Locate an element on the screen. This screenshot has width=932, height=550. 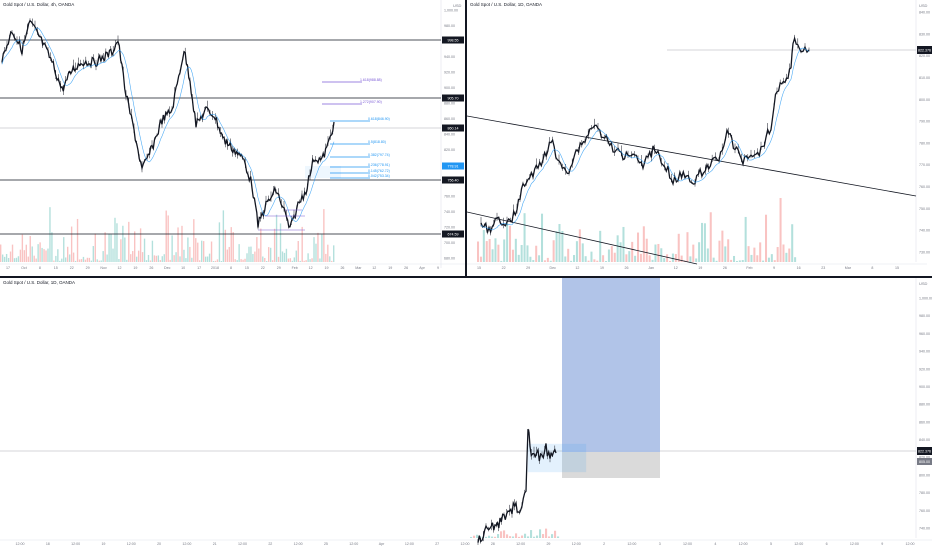
time-tick-label: 25 is located at coordinates (326, 544).